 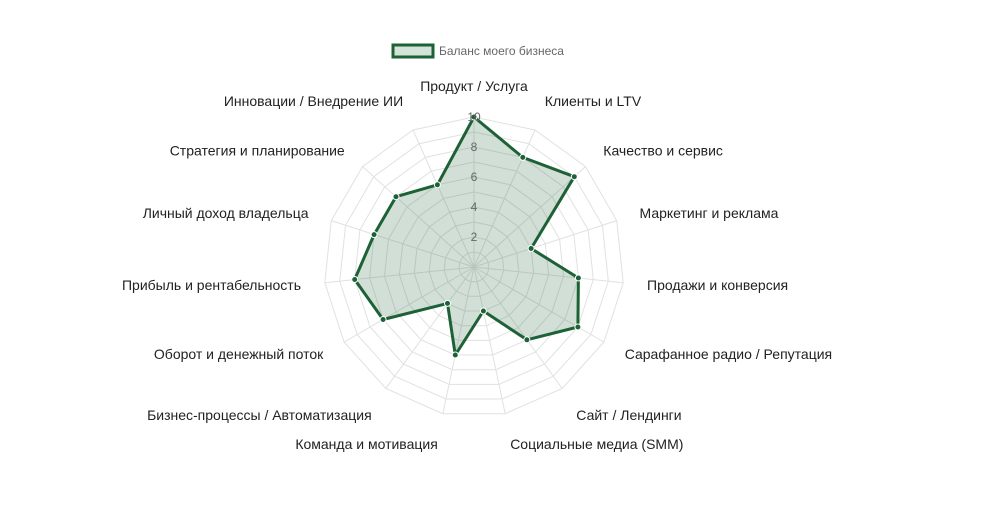 I want to click on radial-tick-label: 4, so click(x=474, y=207).